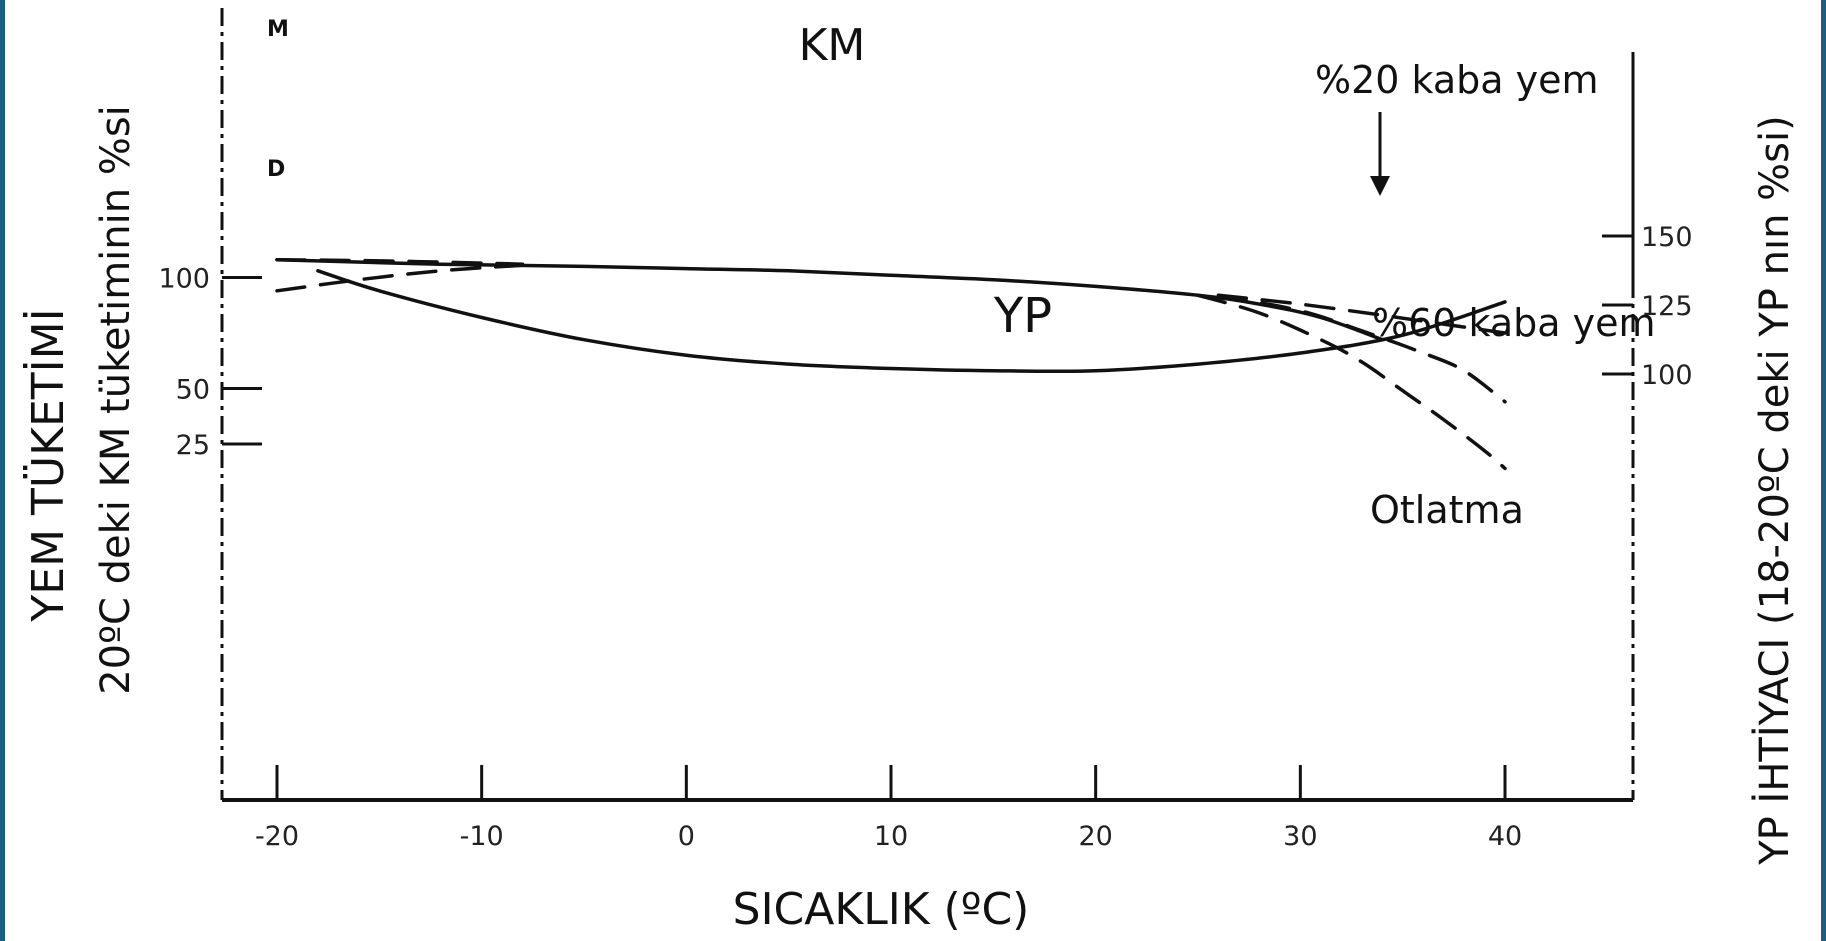 This screenshot has height=941, width=1826. Describe the element at coordinates (832, 45) in the screenshot. I see `label-km: KM` at that location.